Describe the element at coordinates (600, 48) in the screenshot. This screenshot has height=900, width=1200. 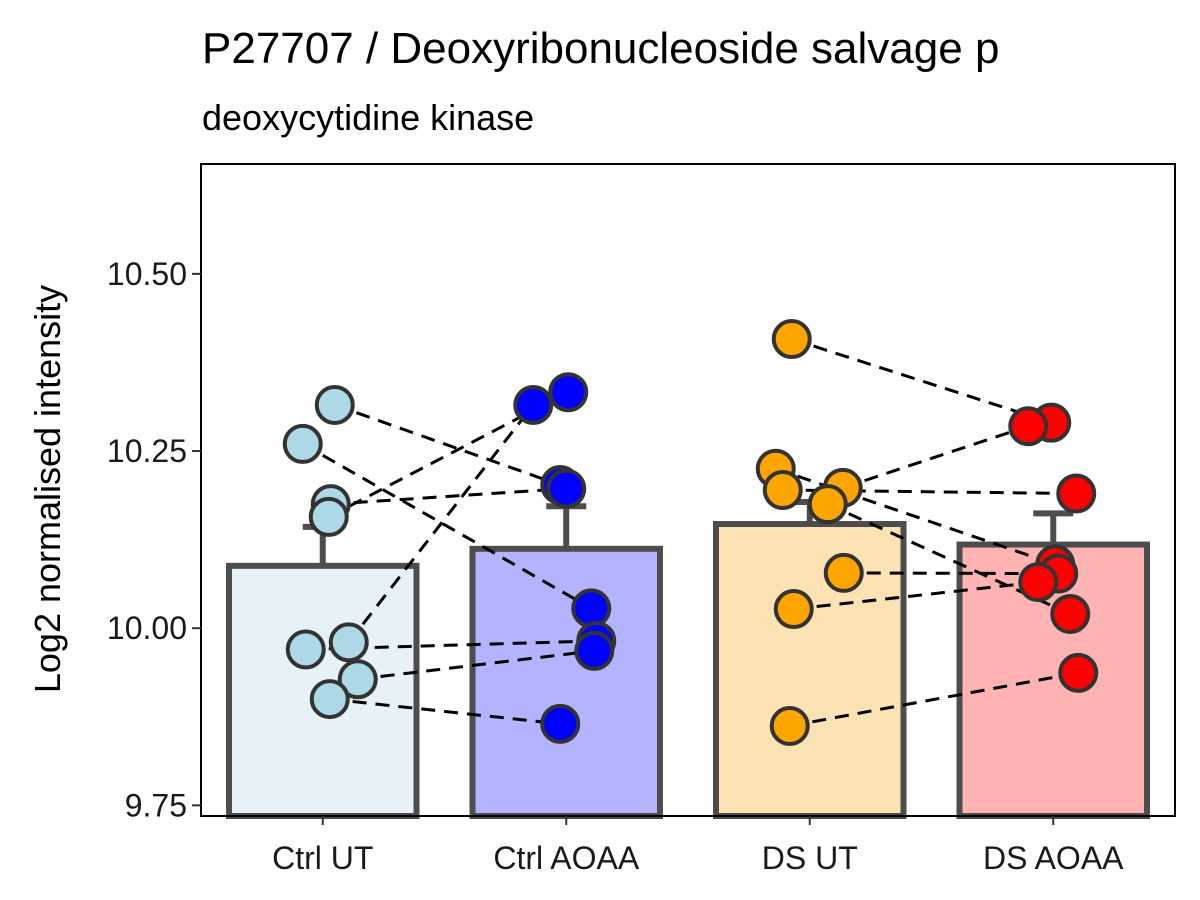
I see `chart-title: P27707 / Deoxyribonucleoside salvage p` at that location.